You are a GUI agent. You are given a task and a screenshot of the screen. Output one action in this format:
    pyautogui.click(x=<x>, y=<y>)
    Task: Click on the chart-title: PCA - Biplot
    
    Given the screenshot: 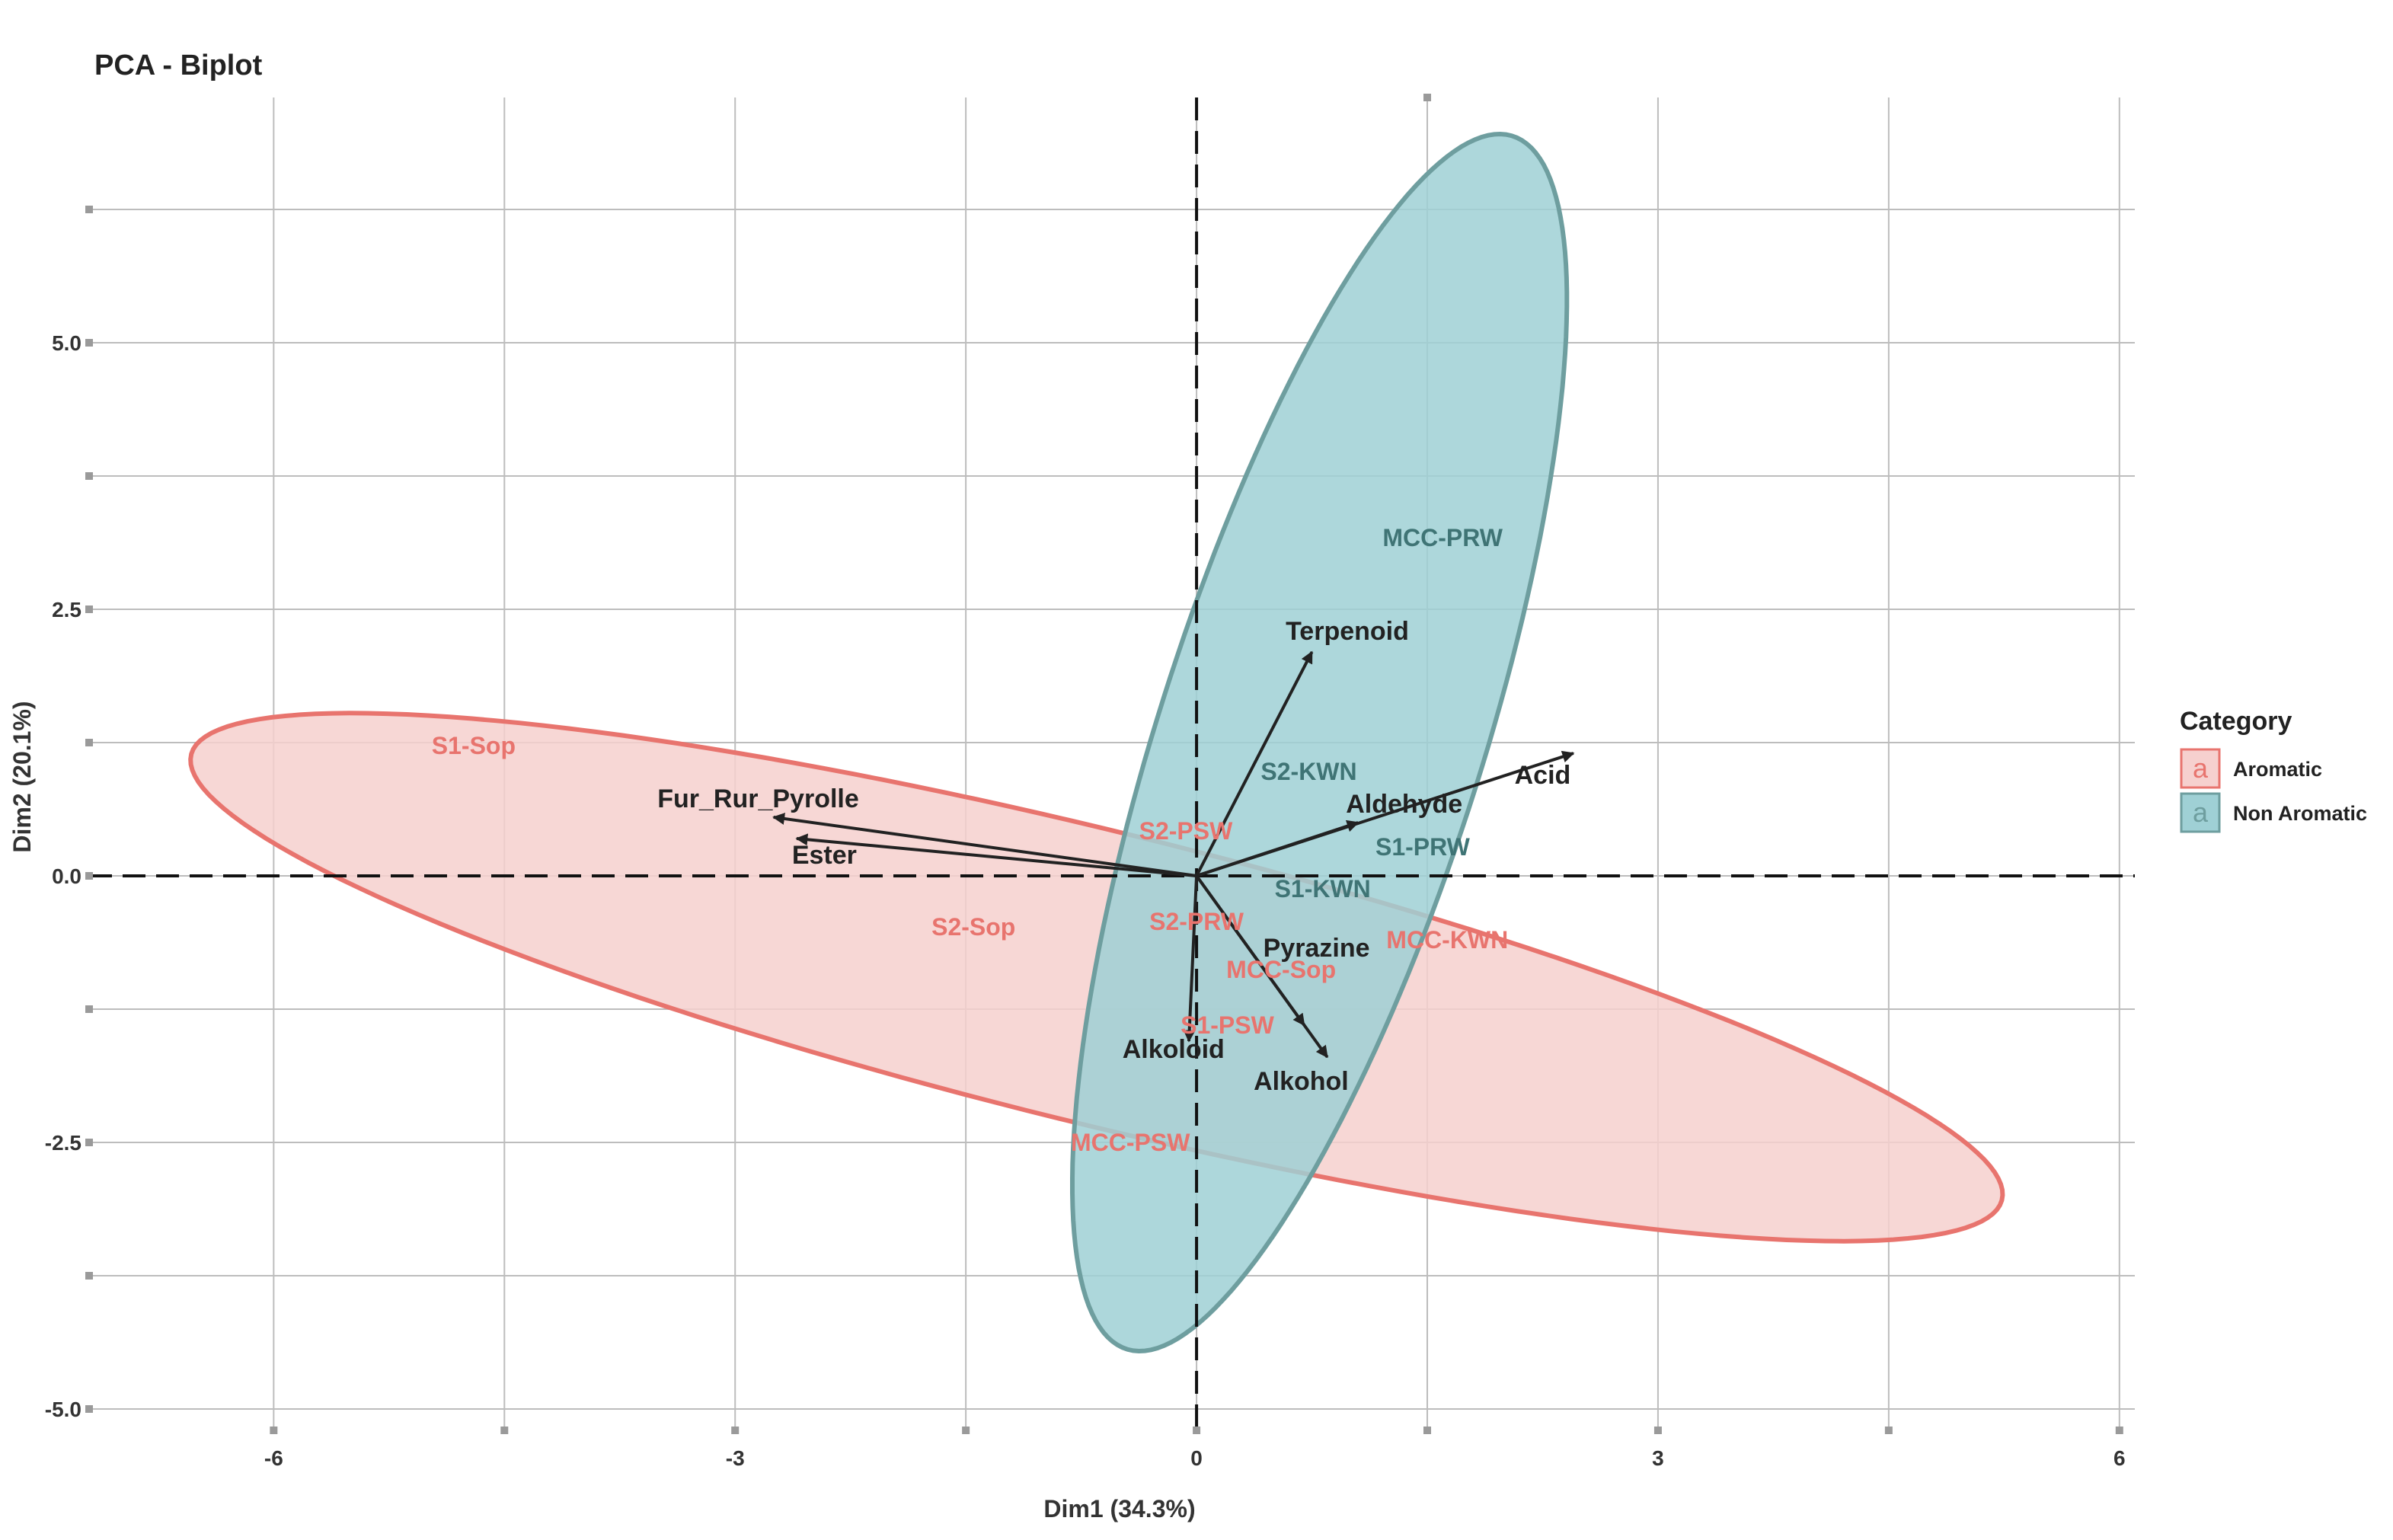 What is the action you would take?
    pyautogui.click(x=178, y=65)
    